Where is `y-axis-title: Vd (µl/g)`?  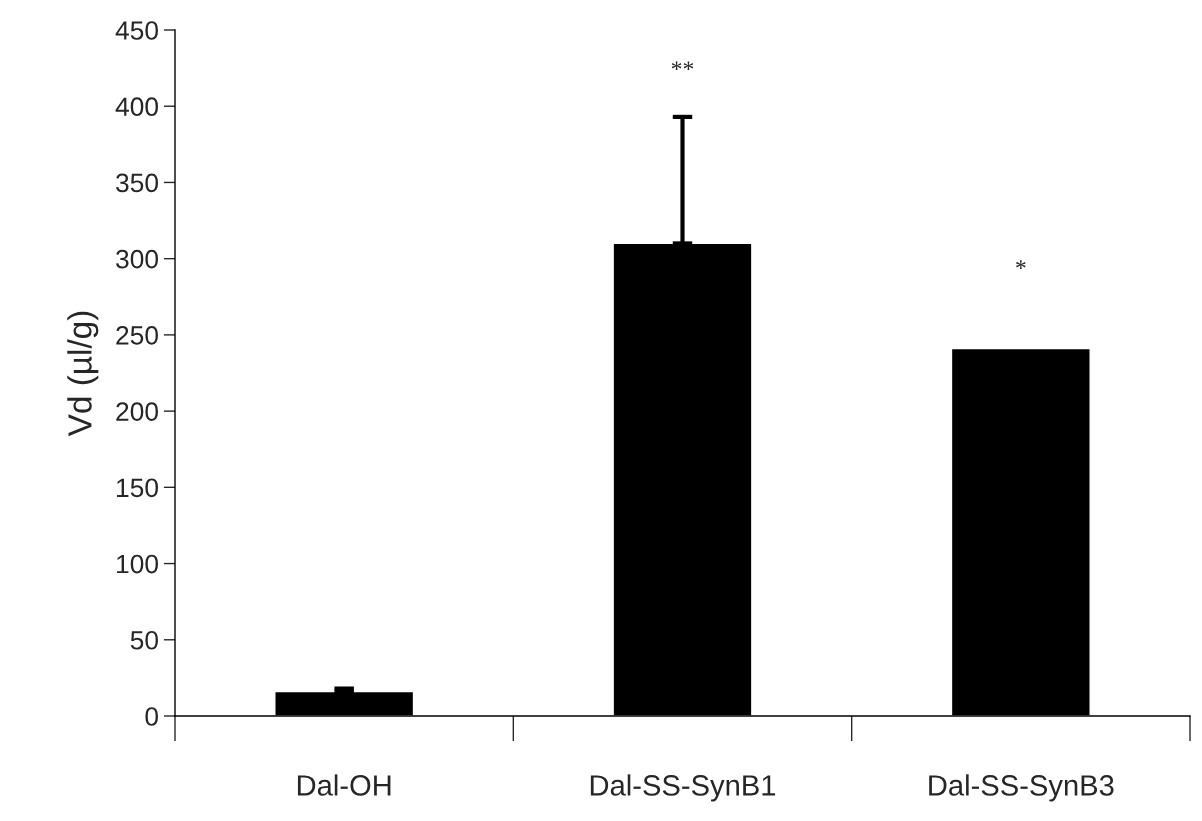 y-axis-title: Vd (µl/g) is located at coordinates (83, 374).